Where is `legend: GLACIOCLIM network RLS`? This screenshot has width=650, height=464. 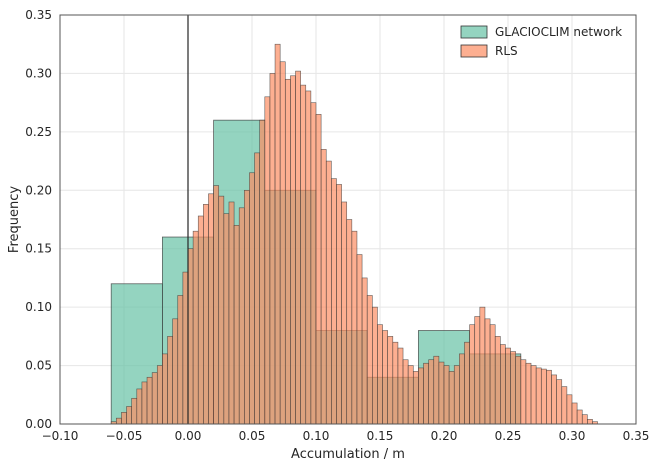 legend: GLACIOCLIM network RLS is located at coordinates (541, 41).